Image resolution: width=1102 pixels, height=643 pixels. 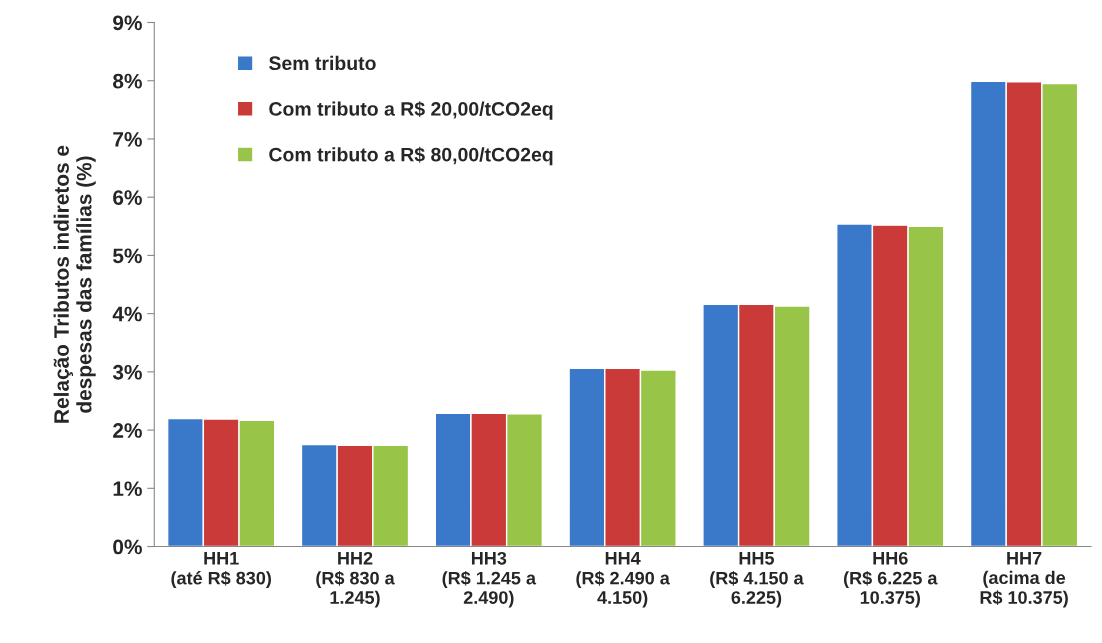 I want to click on y-tick-label: 9%, so click(x=127, y=23).